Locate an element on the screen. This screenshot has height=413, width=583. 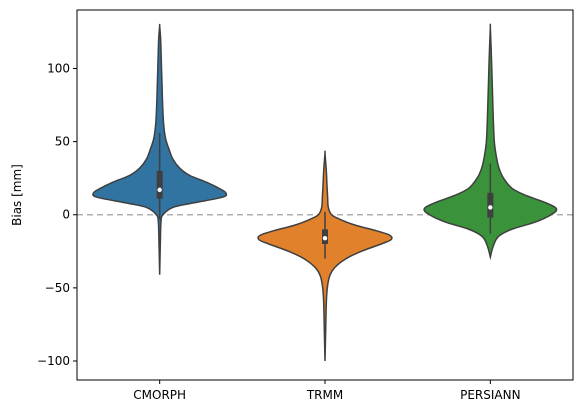
y-axis-label: Bias [mm] is located at coordinates (17, 195).